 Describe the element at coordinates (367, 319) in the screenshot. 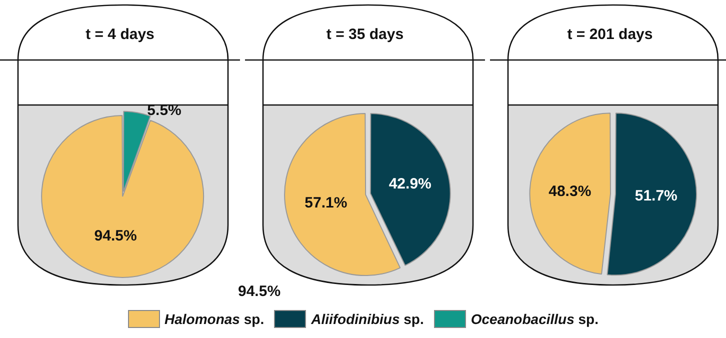

I see `legend-label: Aliifodinibius sp.` at that location.